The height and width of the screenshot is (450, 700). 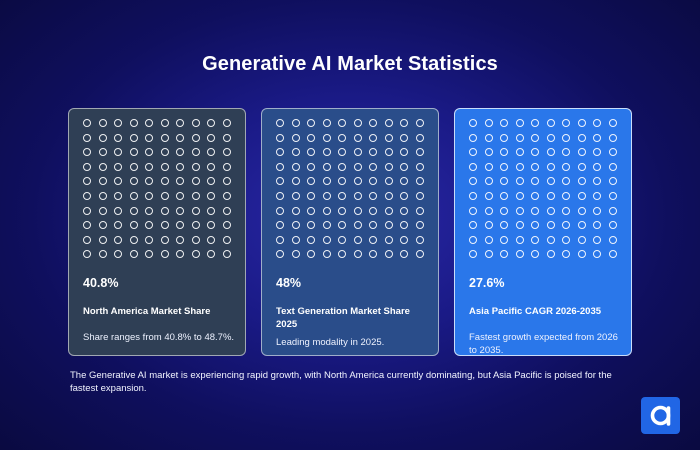 I want to click on brand-logo-icon, so click(x=660, y=415).